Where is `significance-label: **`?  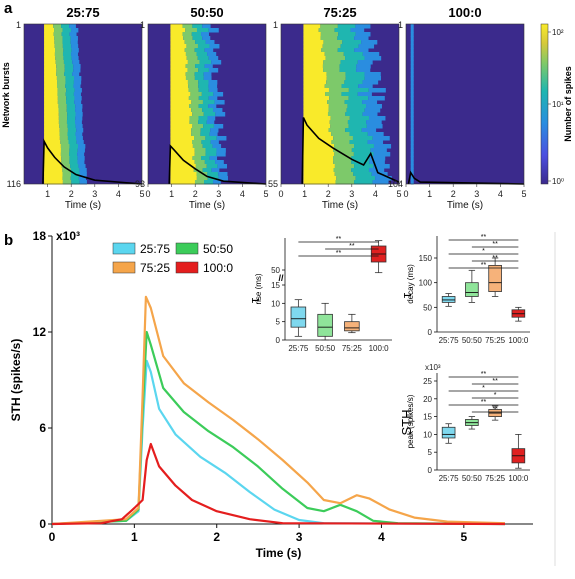 significance-label: ** is located at coordinates (484, 237).